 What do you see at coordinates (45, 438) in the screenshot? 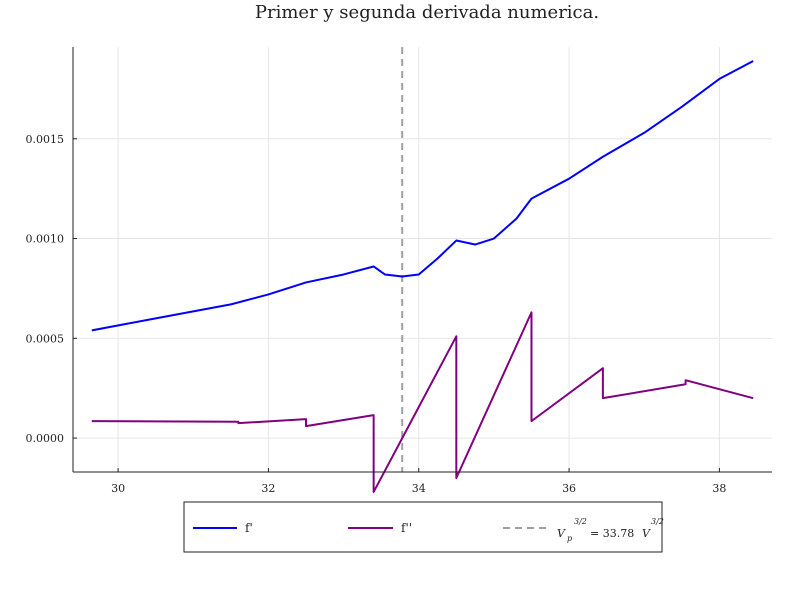
I see `y-tick-label: 0.0000` at bounding box center [45, 438].